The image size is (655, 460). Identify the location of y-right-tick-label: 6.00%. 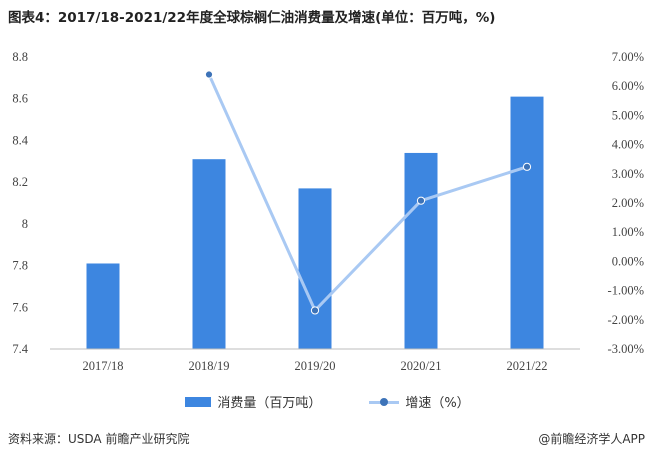
(628, 86).